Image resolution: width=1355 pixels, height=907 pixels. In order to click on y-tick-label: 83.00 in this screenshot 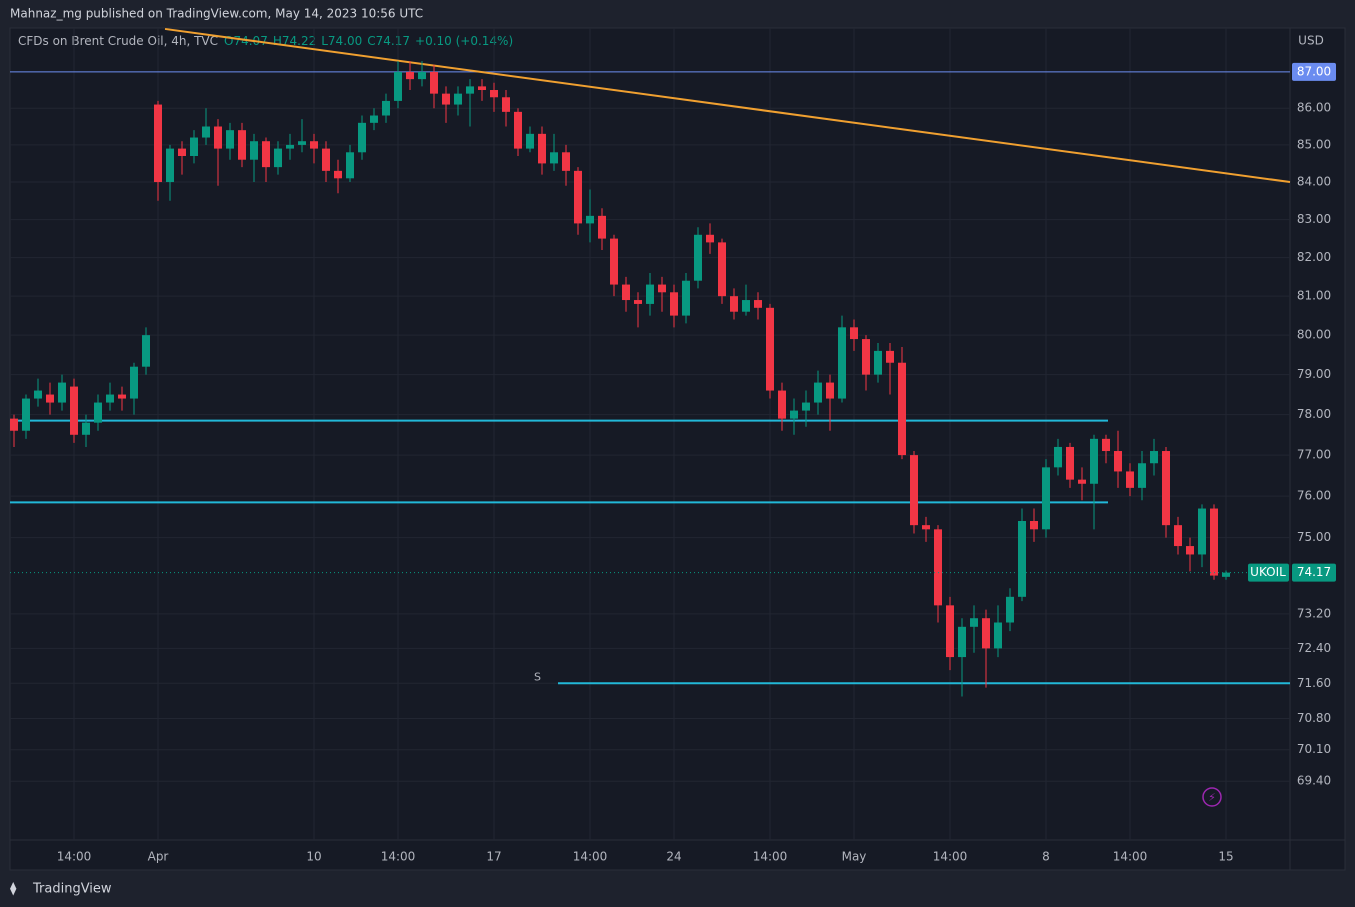, I will do `click(1314, 219)`.